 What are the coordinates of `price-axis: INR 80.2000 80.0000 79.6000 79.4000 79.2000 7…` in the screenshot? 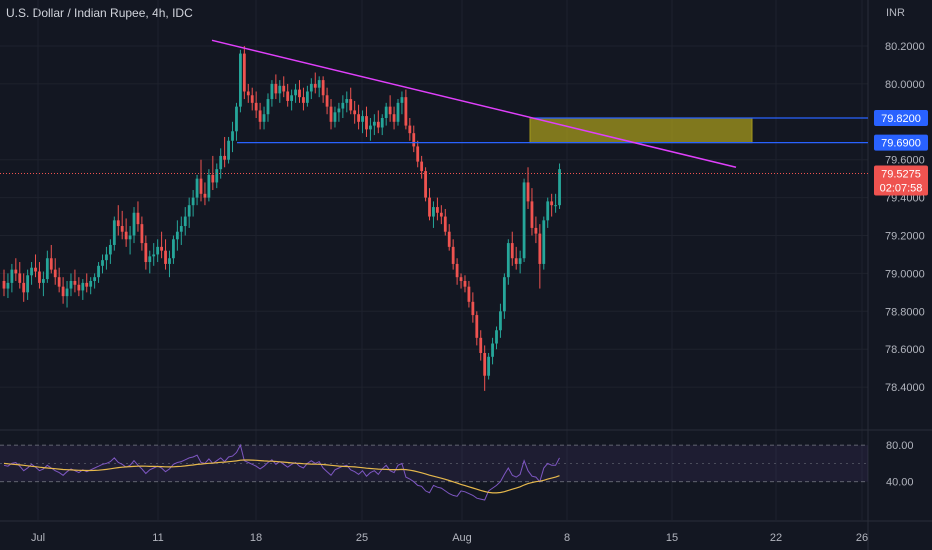 It's located at (901, 248).